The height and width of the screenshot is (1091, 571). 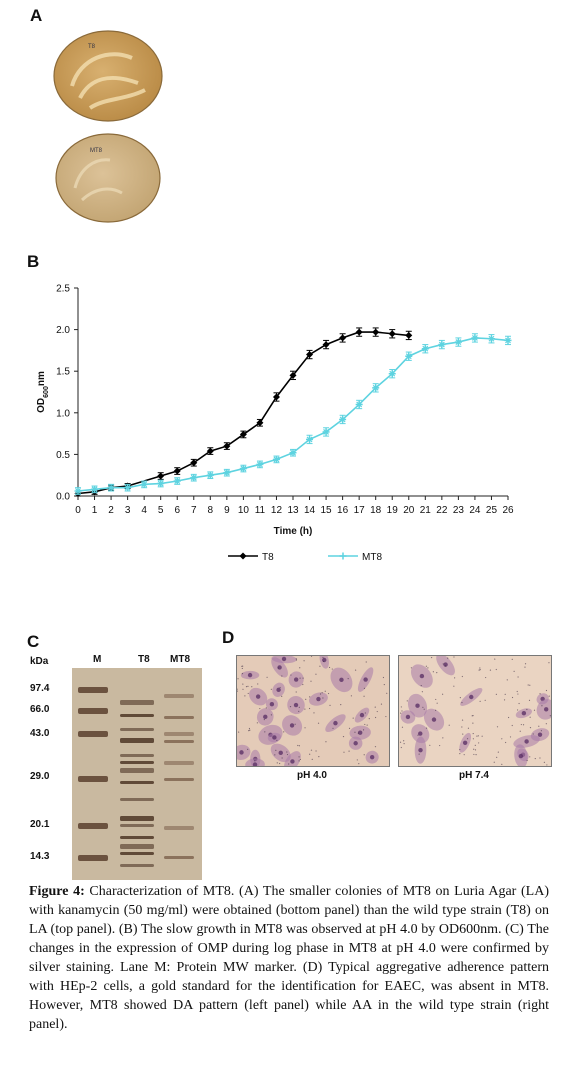 What do you see at coordinates (355, 557) in the screenshot?
I see `legend-item-mt8: MT8` at bounding box center [355, 557].